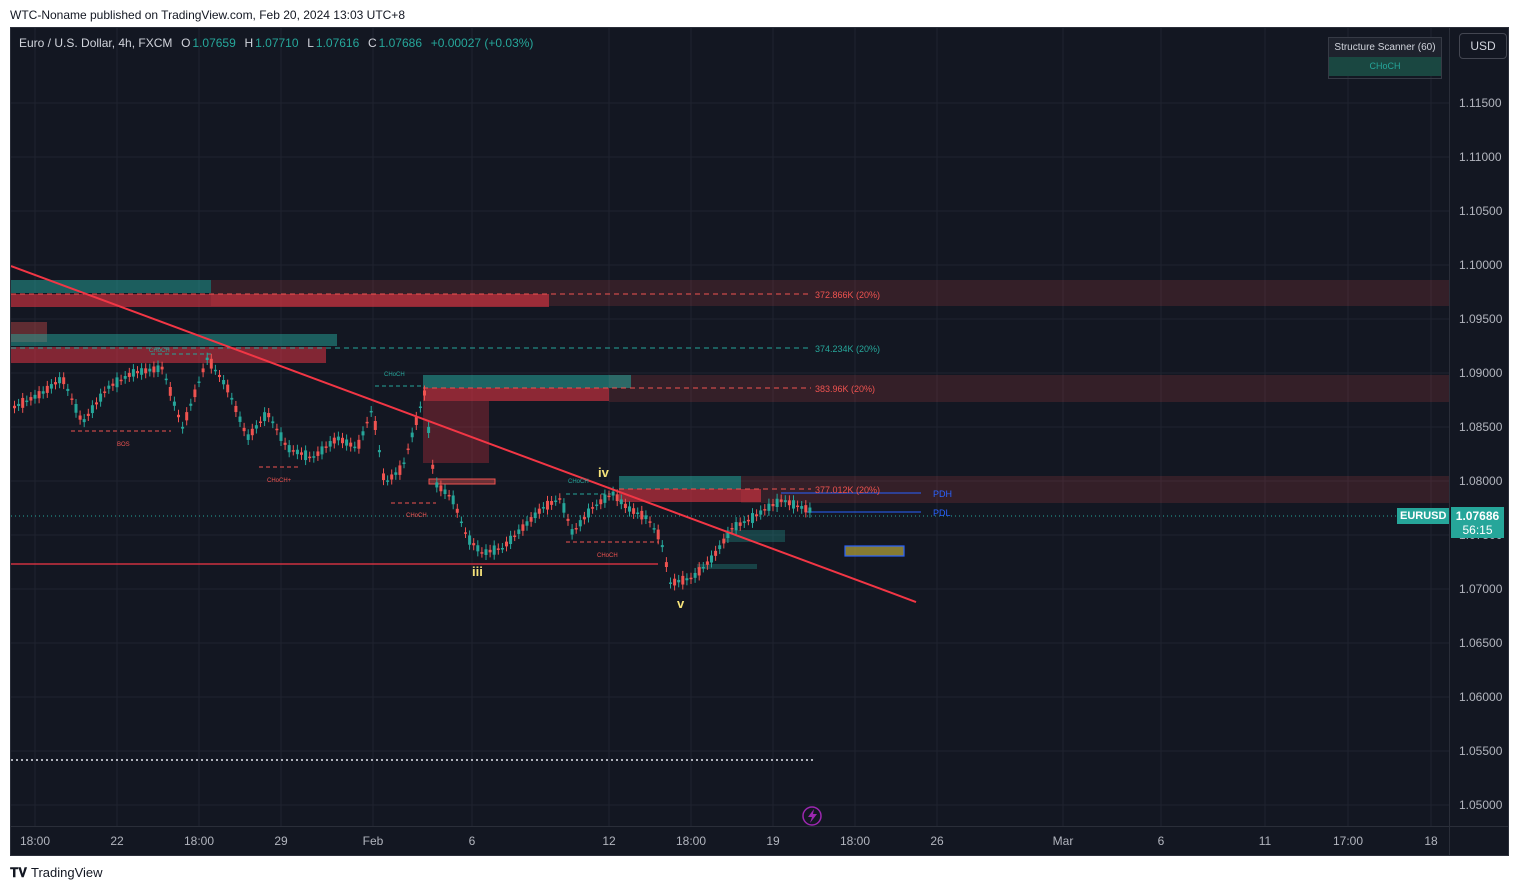 The image size is (1519, 891). I want to click on price-axis-label: 1.11500, so click(1480, 103).